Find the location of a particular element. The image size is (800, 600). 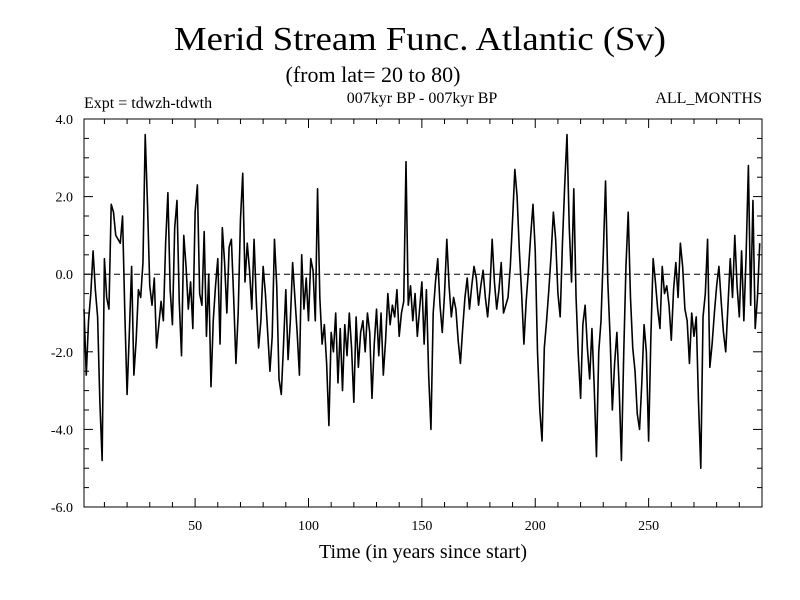

x-tick-label: 150 is located at coordinates (421, 526).